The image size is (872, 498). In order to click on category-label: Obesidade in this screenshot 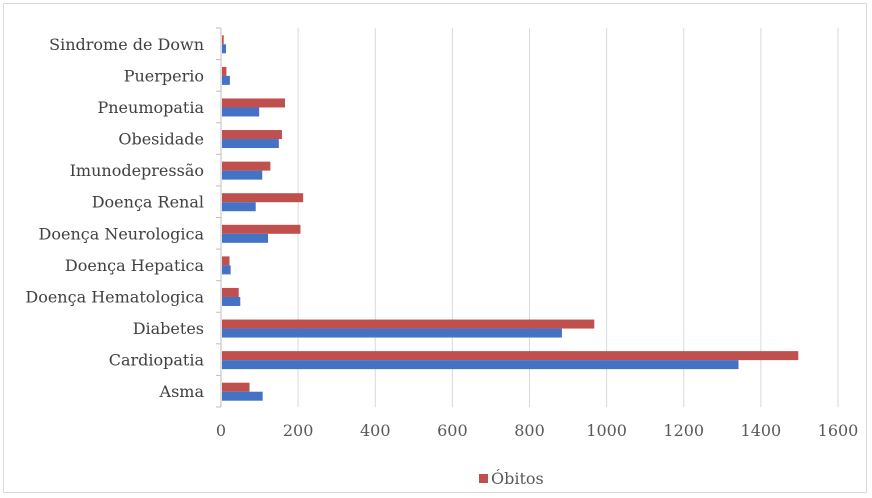, I will do `click(161, 139)`.